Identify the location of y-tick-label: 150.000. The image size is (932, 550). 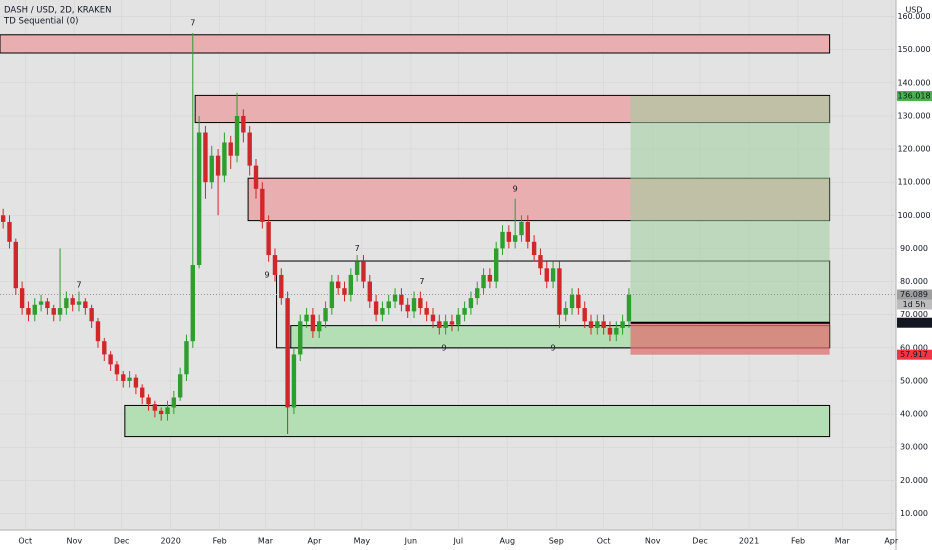
(913, 49).